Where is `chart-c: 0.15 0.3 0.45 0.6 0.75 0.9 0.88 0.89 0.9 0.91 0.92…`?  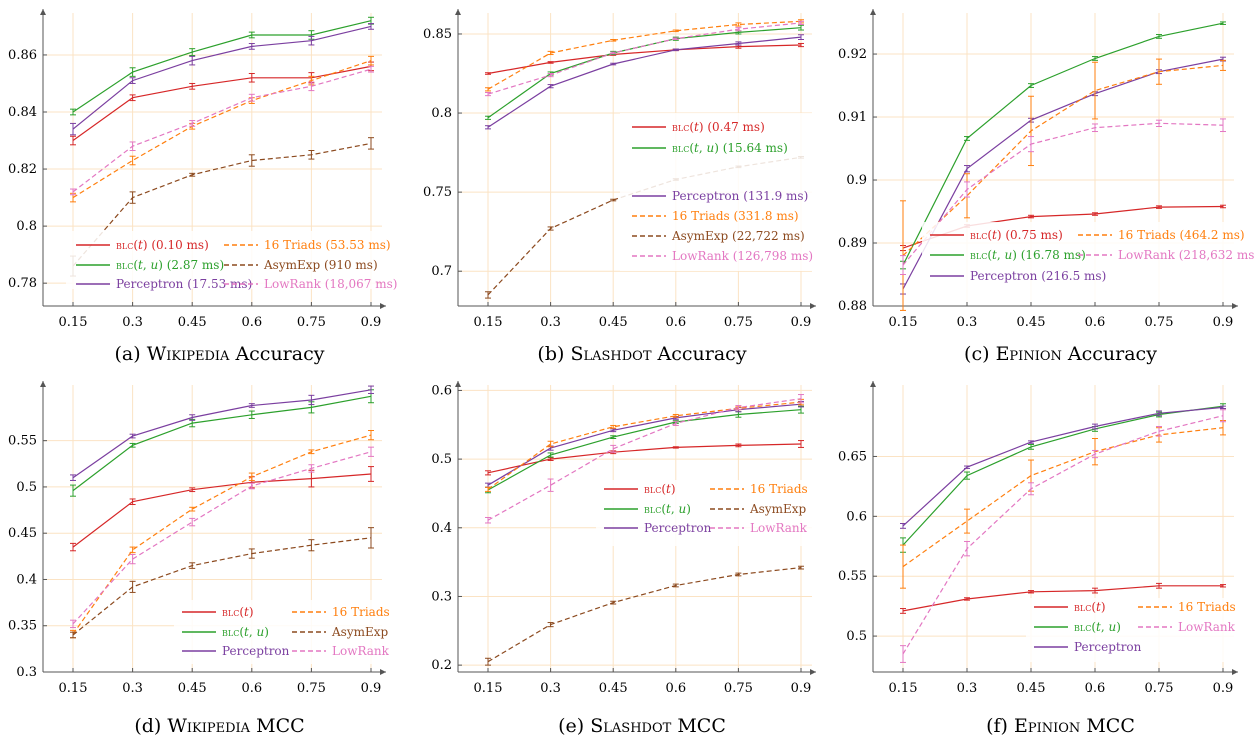
chart-c: 0.15 0.3 0.45 0.6 0.75 0.9 0.88 0.89 0.9 0.91 0.92… is located at coordinates (1046, 169).